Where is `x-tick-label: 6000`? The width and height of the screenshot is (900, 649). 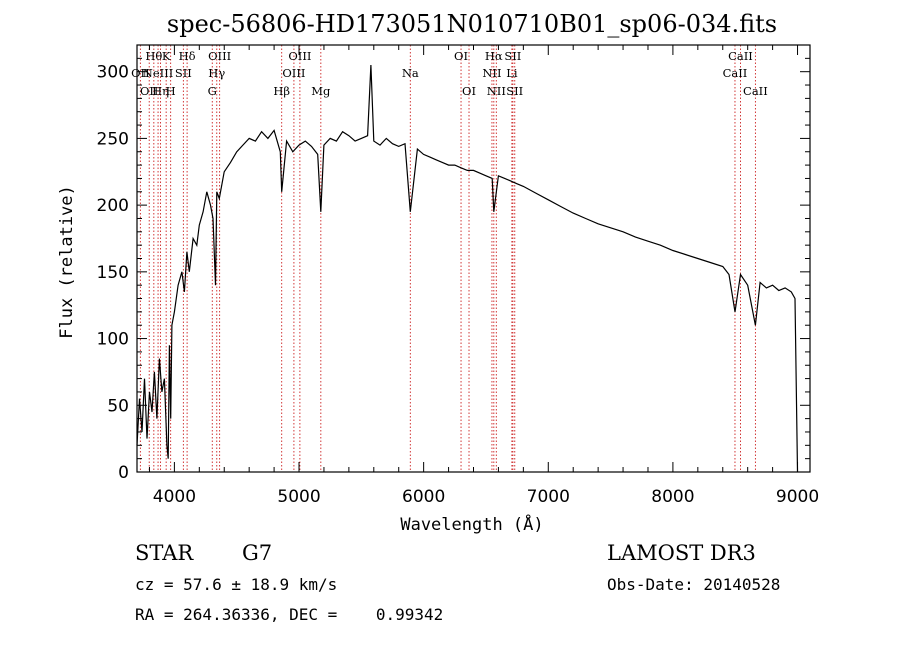
x-tick-label: 6000 is located at coordinates (423, 497).